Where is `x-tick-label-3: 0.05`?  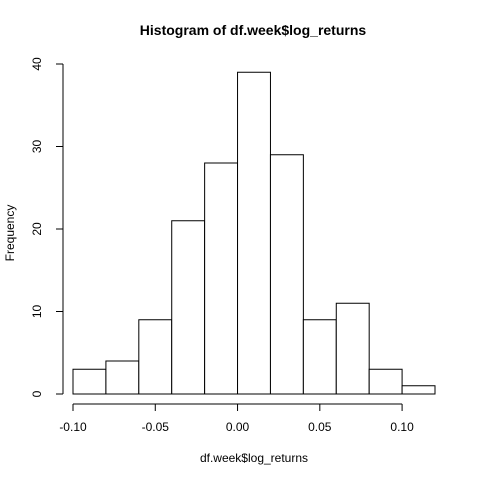
x-tick-label-3: 0.05 is located at coordinates (320, 427).